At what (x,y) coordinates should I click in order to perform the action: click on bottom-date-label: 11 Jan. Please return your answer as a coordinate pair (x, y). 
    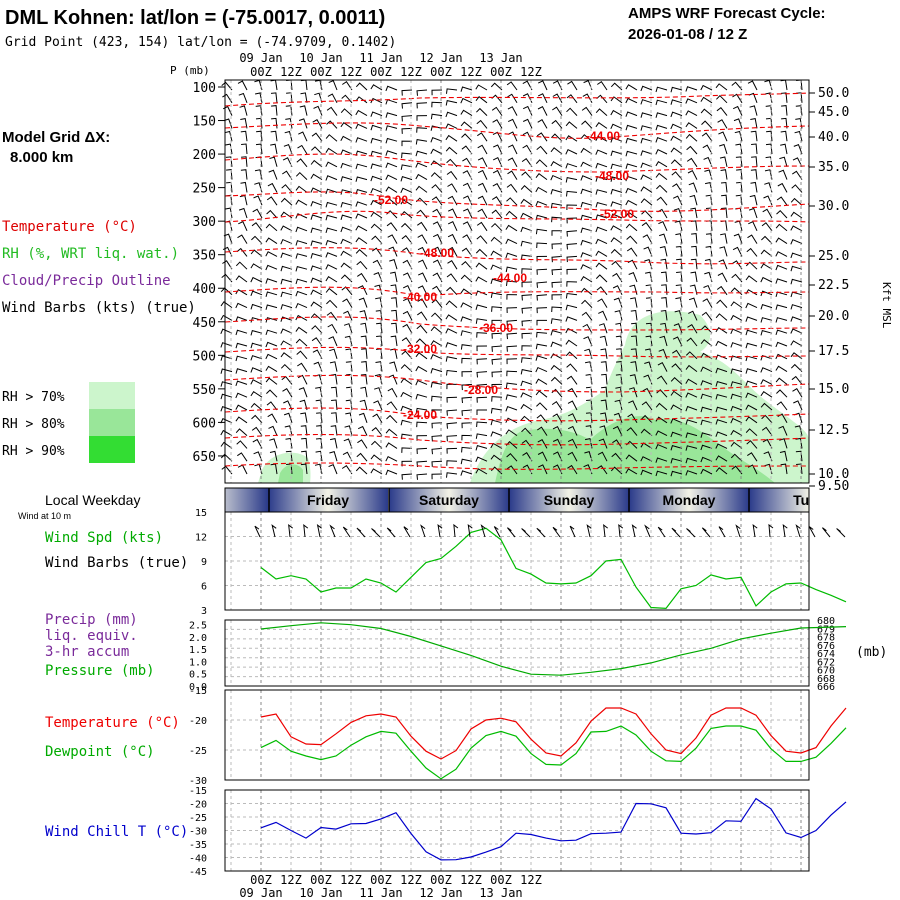
    Looking at the image, I should click on (380, 893).